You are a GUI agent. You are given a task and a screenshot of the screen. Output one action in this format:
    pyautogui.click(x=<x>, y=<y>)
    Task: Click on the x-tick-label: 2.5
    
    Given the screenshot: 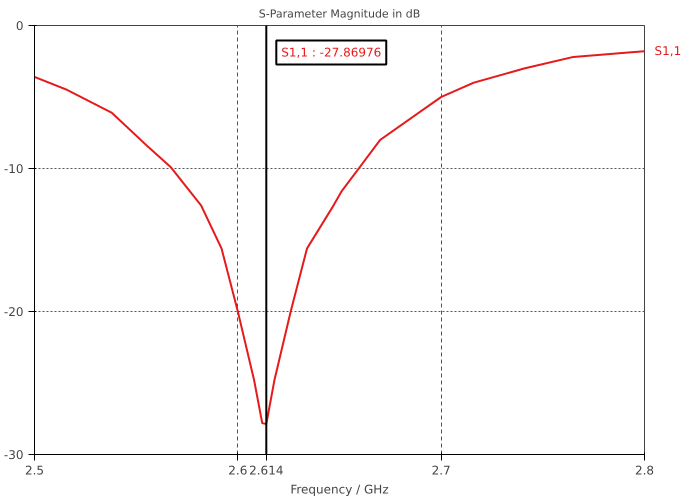 What is the action you would take?
    pyautogui.click(x=34, y=471)
    